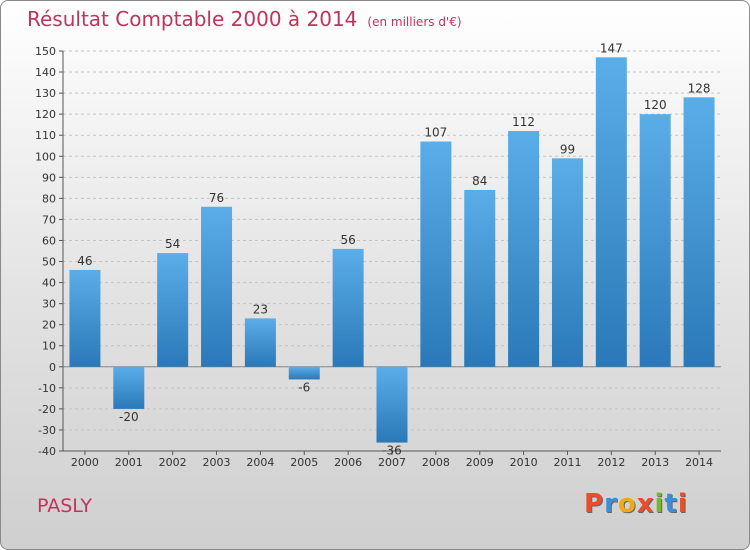 This screenshot has width=750, height=550. Describe the element at coordinates (49, 283) in the screenshot. I see `y-tick-label: 40` at that location.